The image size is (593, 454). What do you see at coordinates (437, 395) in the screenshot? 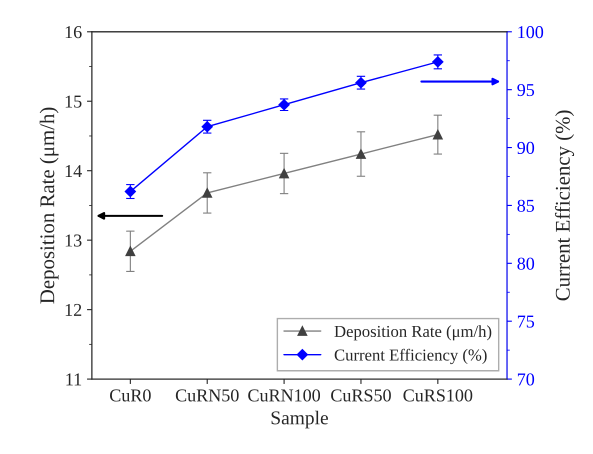
I see `x-tick-label: CuRS100` at bounding box center [437, 395].